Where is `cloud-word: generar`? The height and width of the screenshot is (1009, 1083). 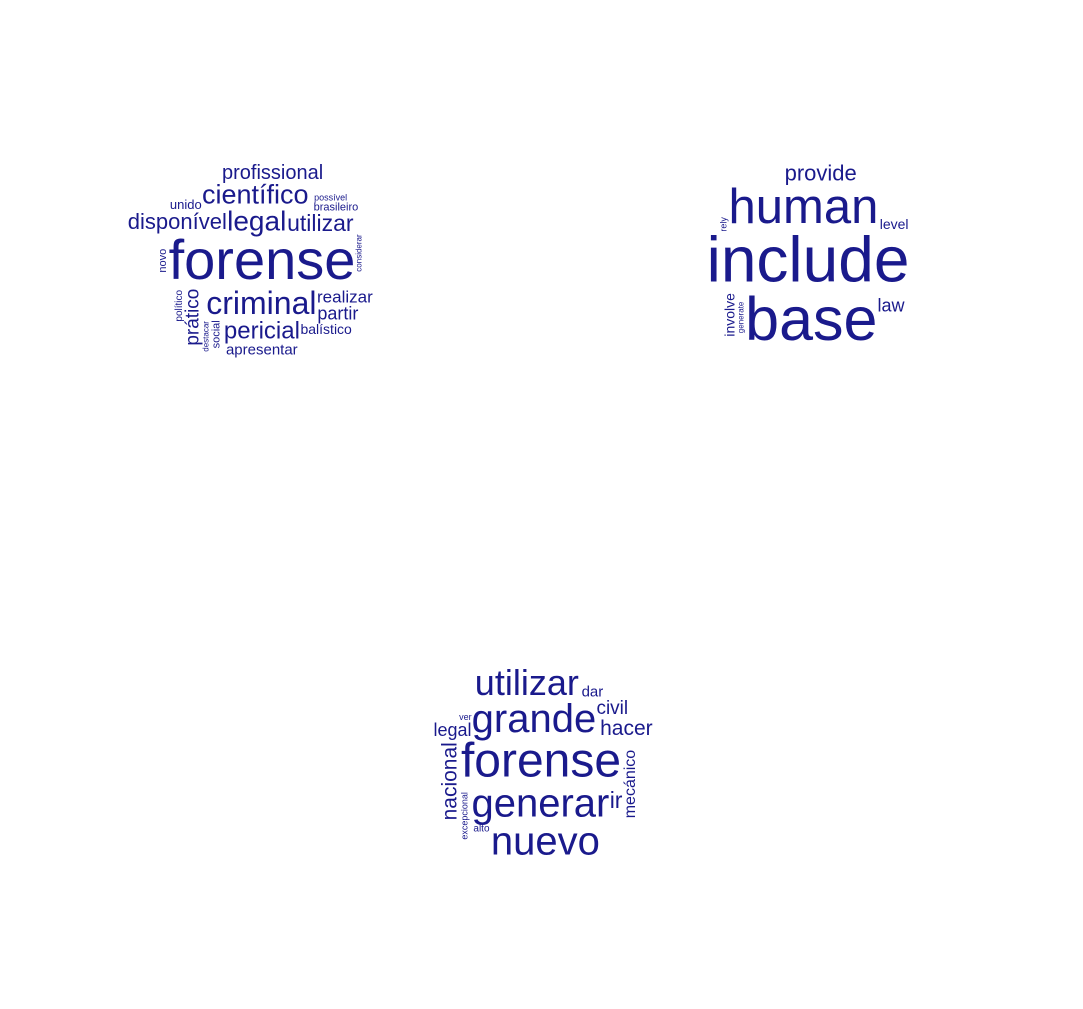
cloud-word: generar is located at coordinates (540, 803).